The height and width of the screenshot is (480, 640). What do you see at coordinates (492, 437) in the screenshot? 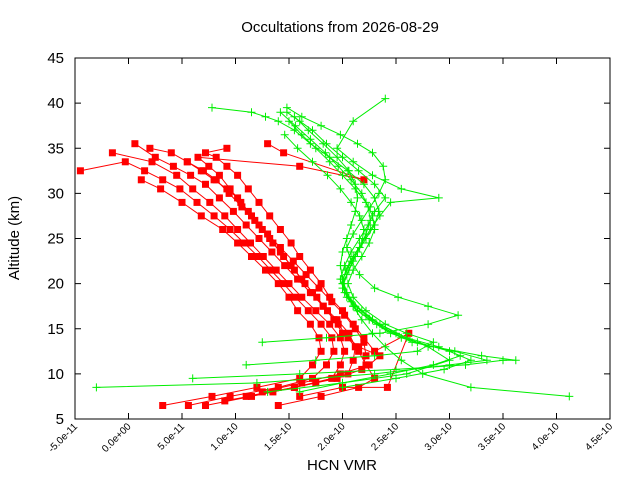
I see `x-tick-label: 3.5e-10` at bounding box center [492, 437].